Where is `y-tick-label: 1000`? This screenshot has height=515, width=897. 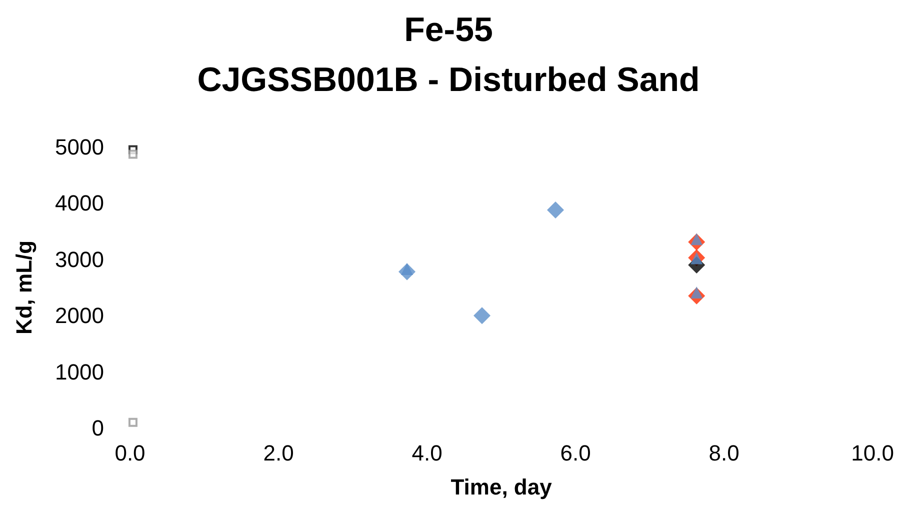 y-tick-label: 1000 is located at coordinates (79, 371).